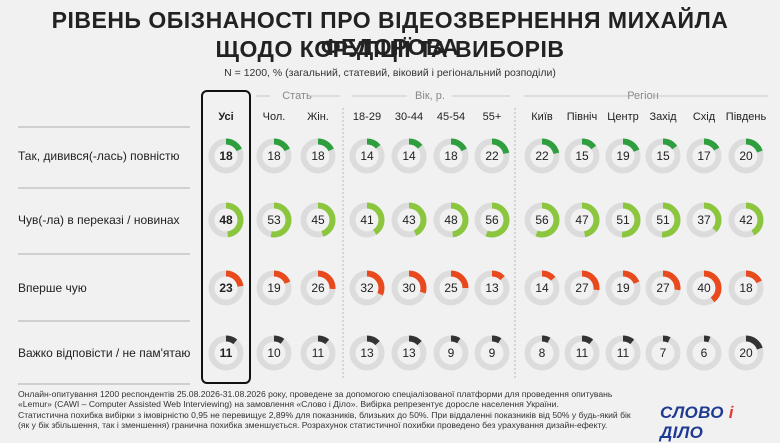 Image resolution: width=780 pixels, height=443 pixels. I want to click on total-column-highlight, so click(226, 237).